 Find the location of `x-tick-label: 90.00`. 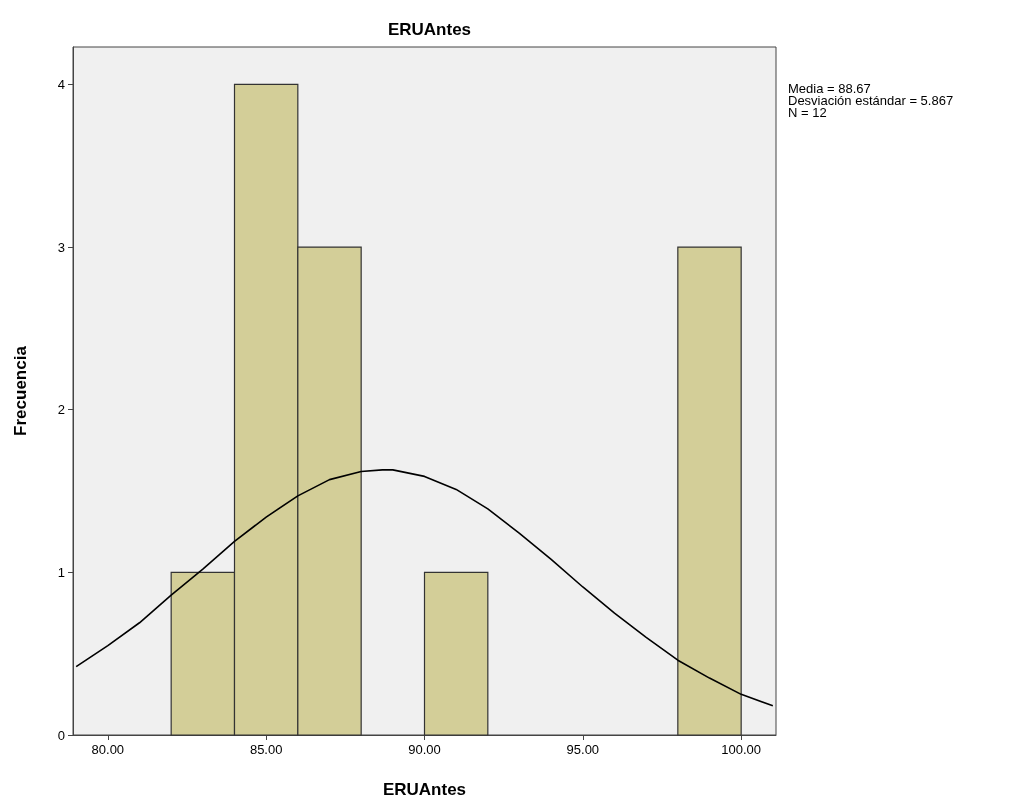

x-tick-label: 90.00 is located at coordinates (424, 749).